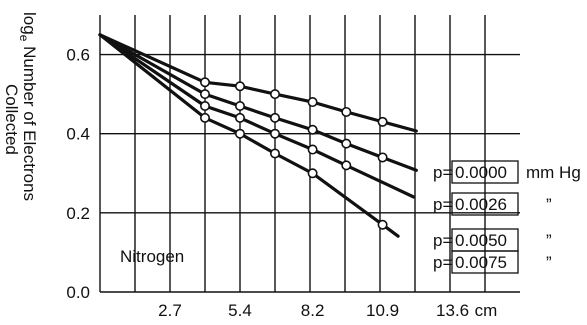  Describe the element at coordinates (481, 262) in the screenshot. I see `legend-value: 0.0075` at that location.